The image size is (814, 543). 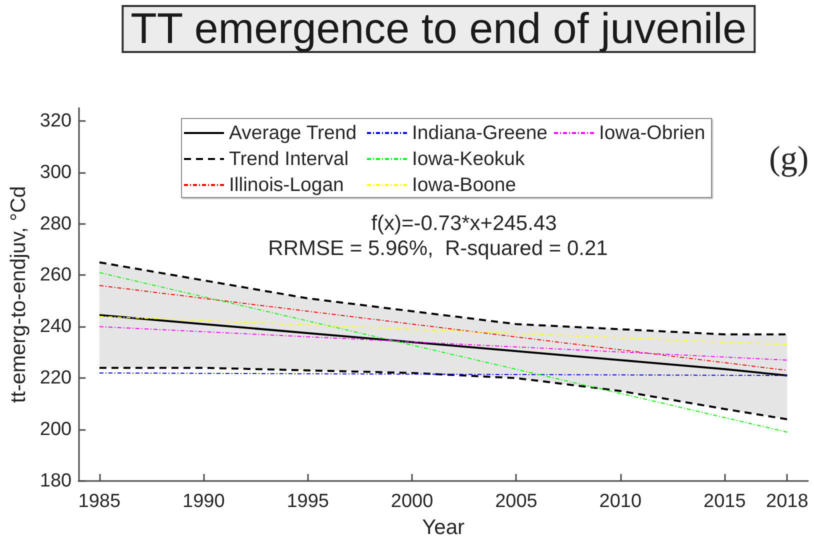 I want to click on y-tick-label: 300, so click(x=56, y=172).